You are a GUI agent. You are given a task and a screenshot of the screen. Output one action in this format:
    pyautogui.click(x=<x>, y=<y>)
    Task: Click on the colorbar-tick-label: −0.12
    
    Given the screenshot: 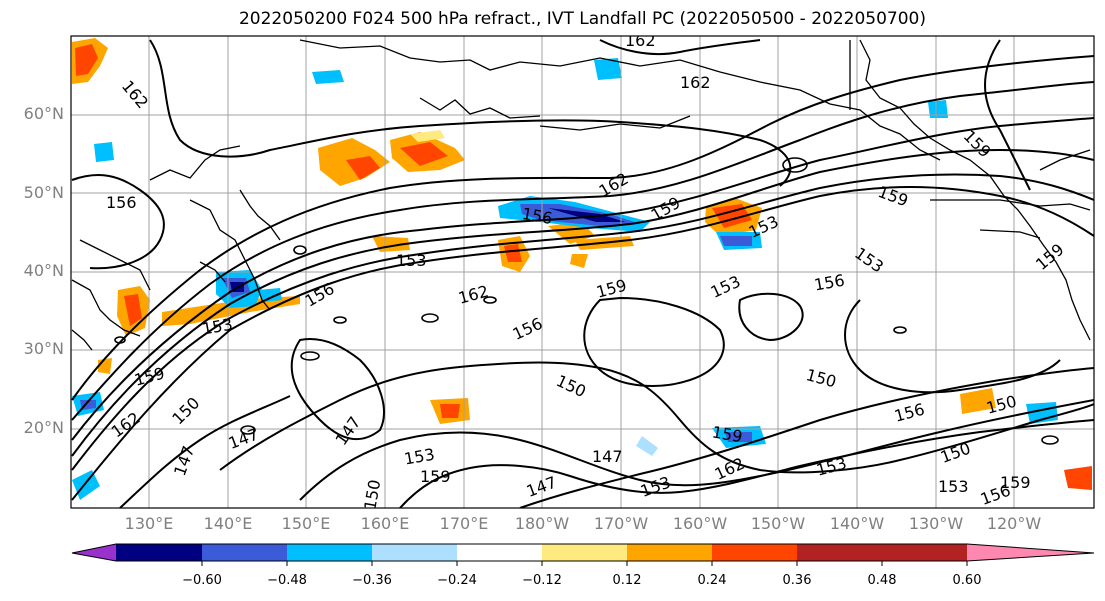 What is the action you would take?
    pyautogui.click(x=542, y=580)
    